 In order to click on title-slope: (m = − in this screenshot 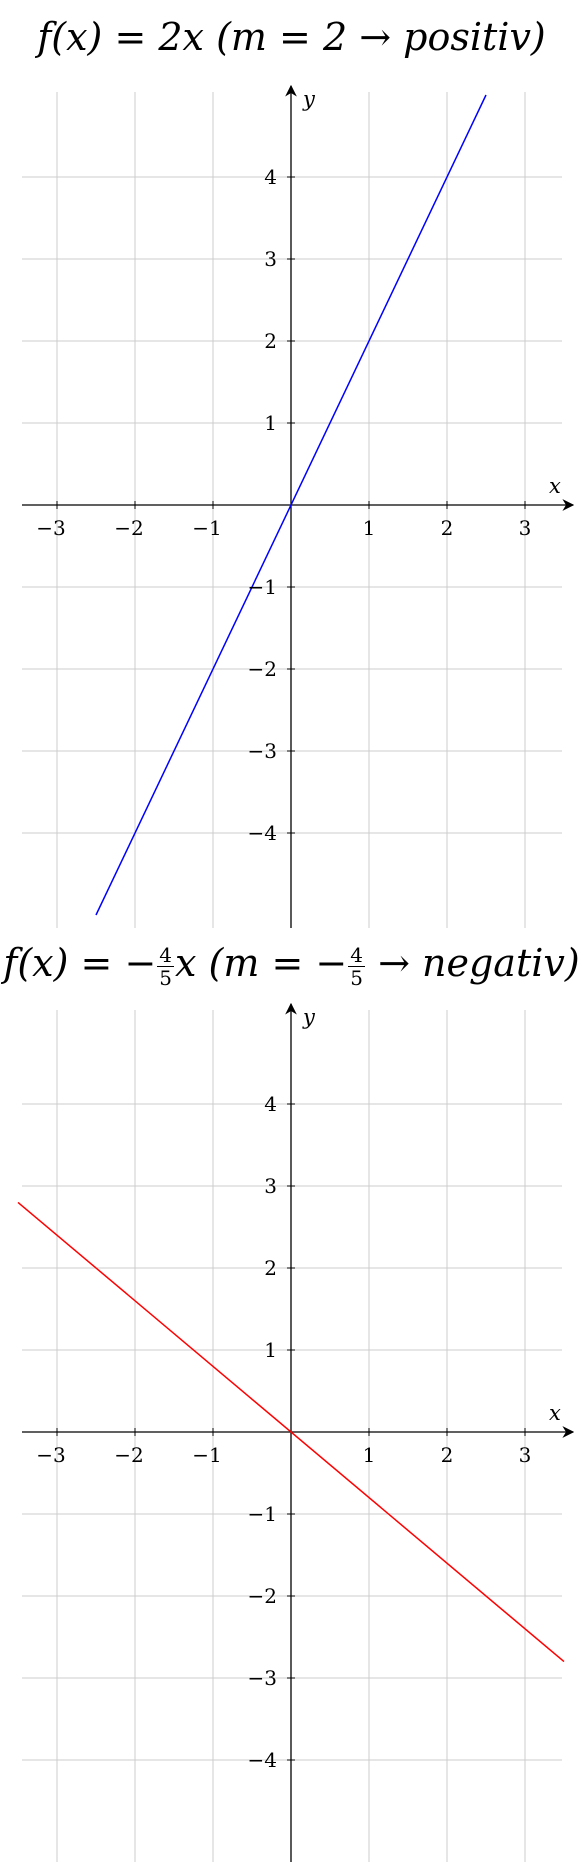, I will do `click(278, 963)`.